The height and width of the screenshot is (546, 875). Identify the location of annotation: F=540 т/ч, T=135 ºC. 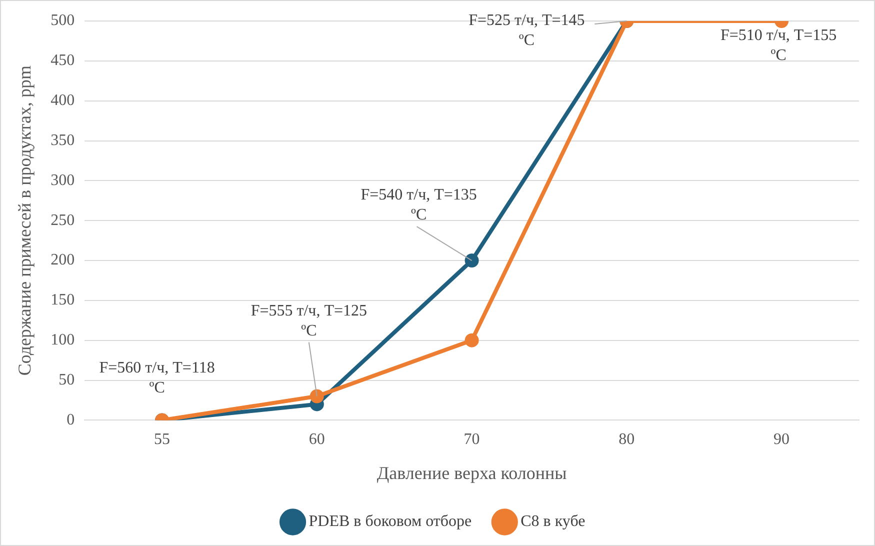
(418, 205).